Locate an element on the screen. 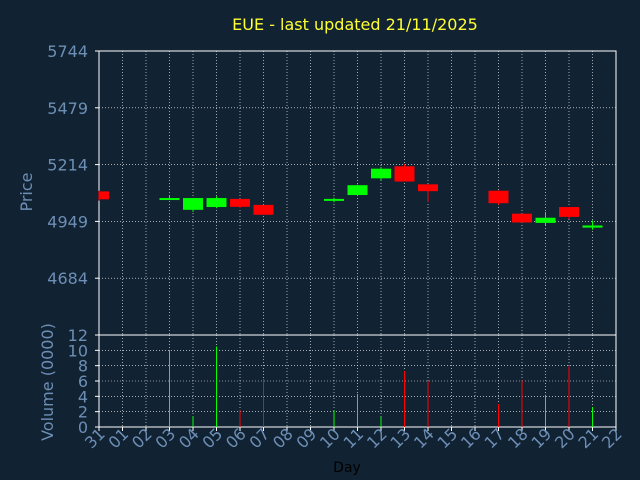 The height and width of the screenshot is (480, 640). price-tick-label: 5214 is located at coordinates (67, 165).